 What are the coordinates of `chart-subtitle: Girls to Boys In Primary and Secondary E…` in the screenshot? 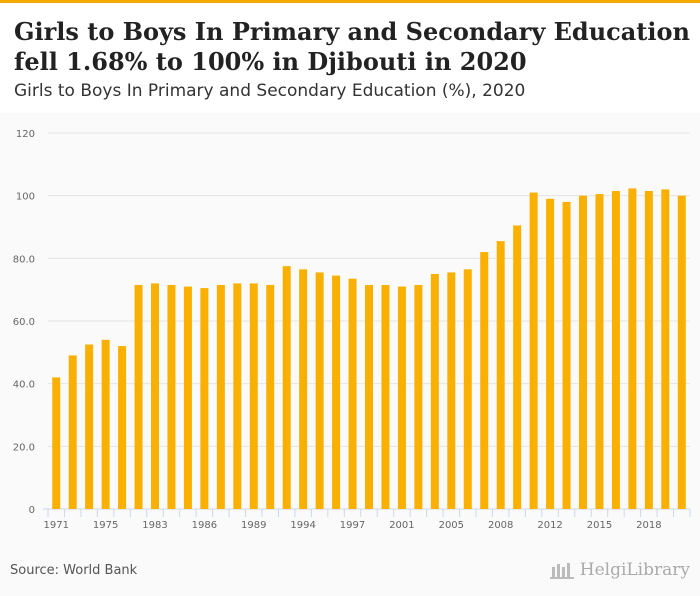 It's located at (270, 91).